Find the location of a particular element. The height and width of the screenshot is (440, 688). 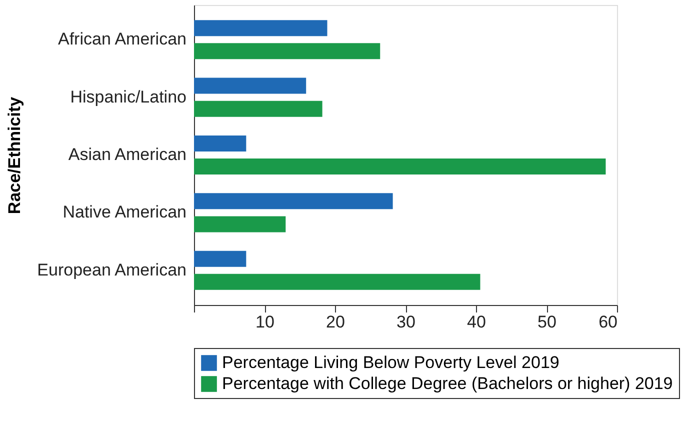

legend-label: Percentage Living Below Poverty Level 2019 is located at coordinates (391, 362).